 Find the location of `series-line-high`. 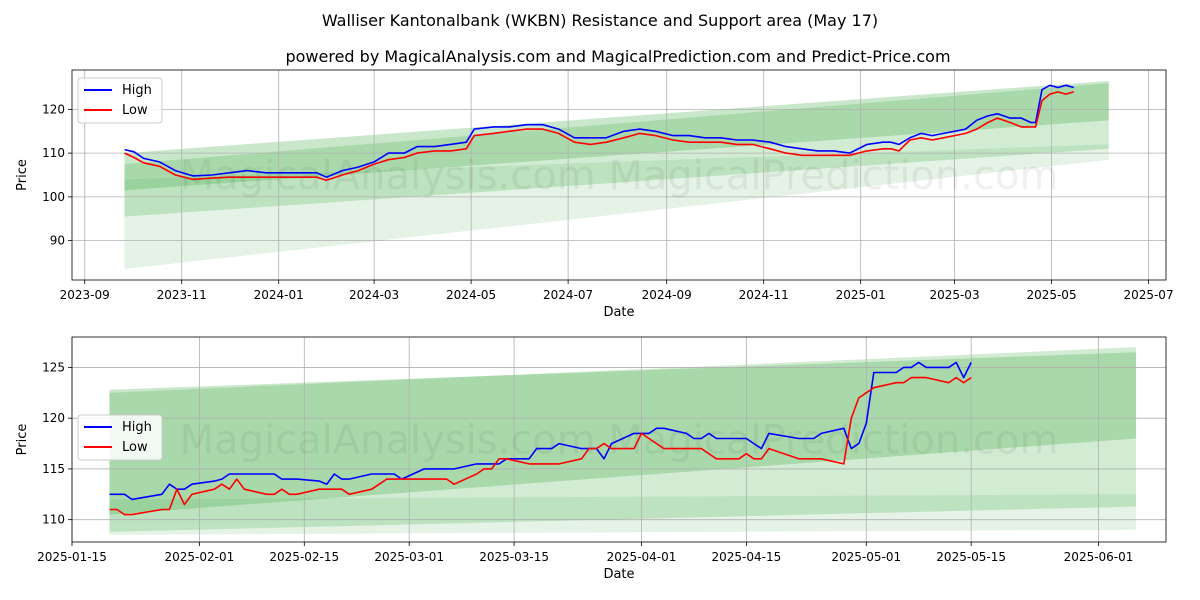

series-line-high is located at coordinates (599, 131).